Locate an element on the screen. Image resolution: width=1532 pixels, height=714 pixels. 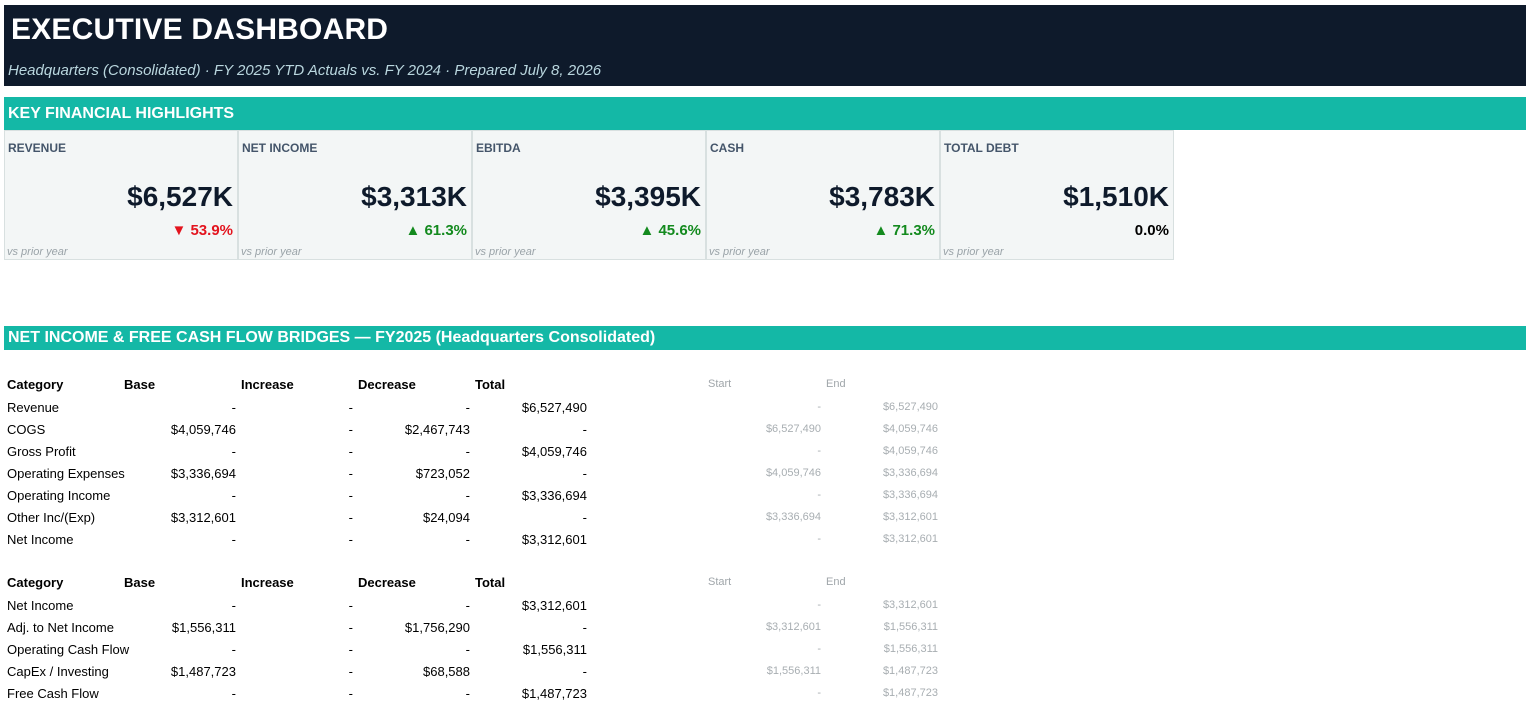
cell-total: $6,527,490 is located at coordinates (554, 407).